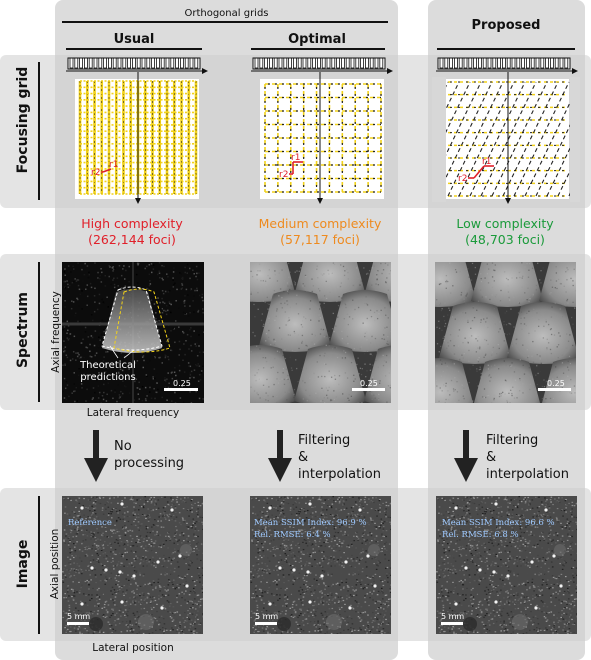 This screenshot has height=660, width=591. I want to click on orthogonal-grids-title: Orthogonal grids, so click(226, 13).